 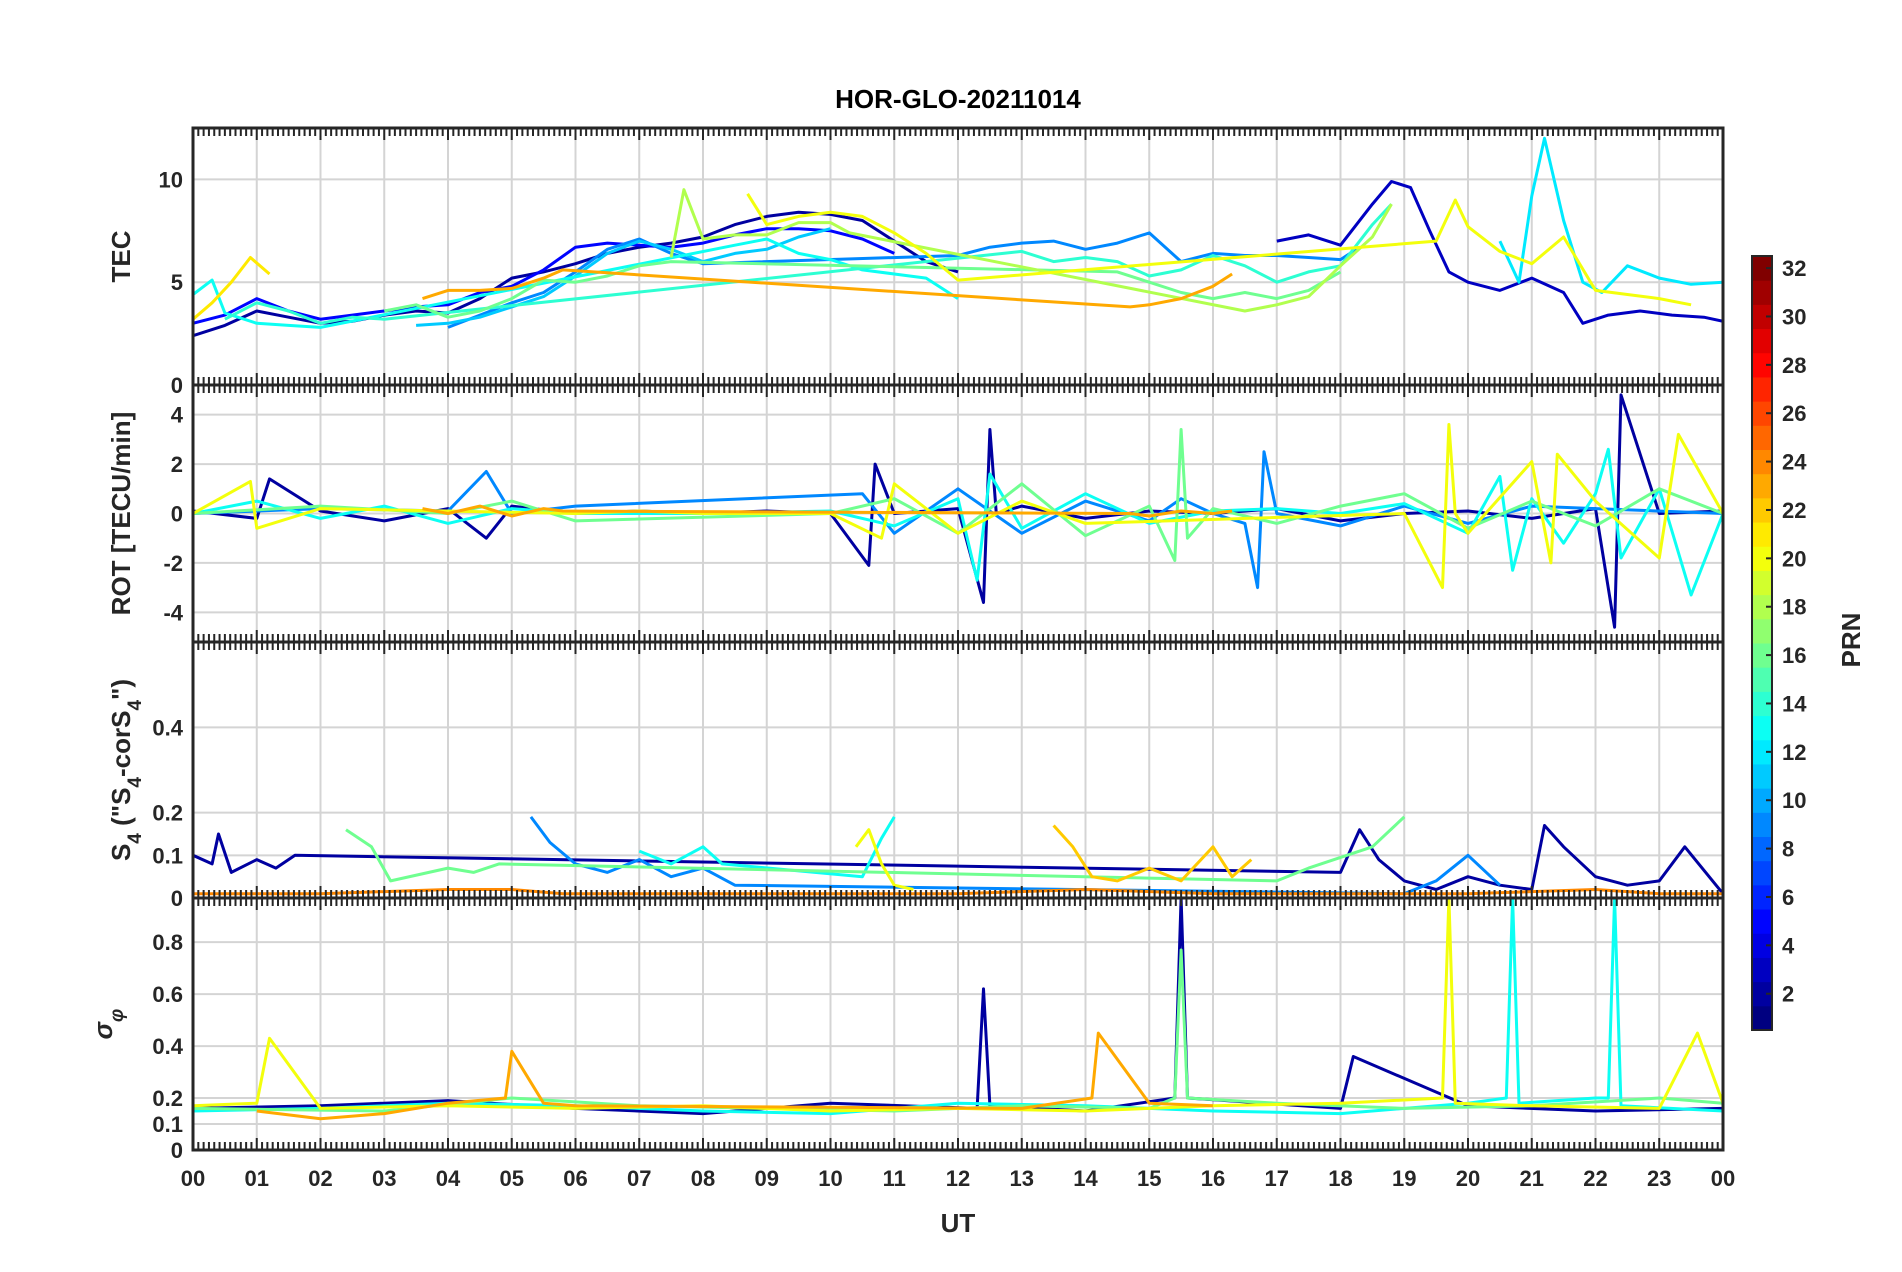 What do you see at coordinates (1788, 994) in the screenshot?
I see `colorbar-tick-label: 2` at bounding box center [1788, 994].